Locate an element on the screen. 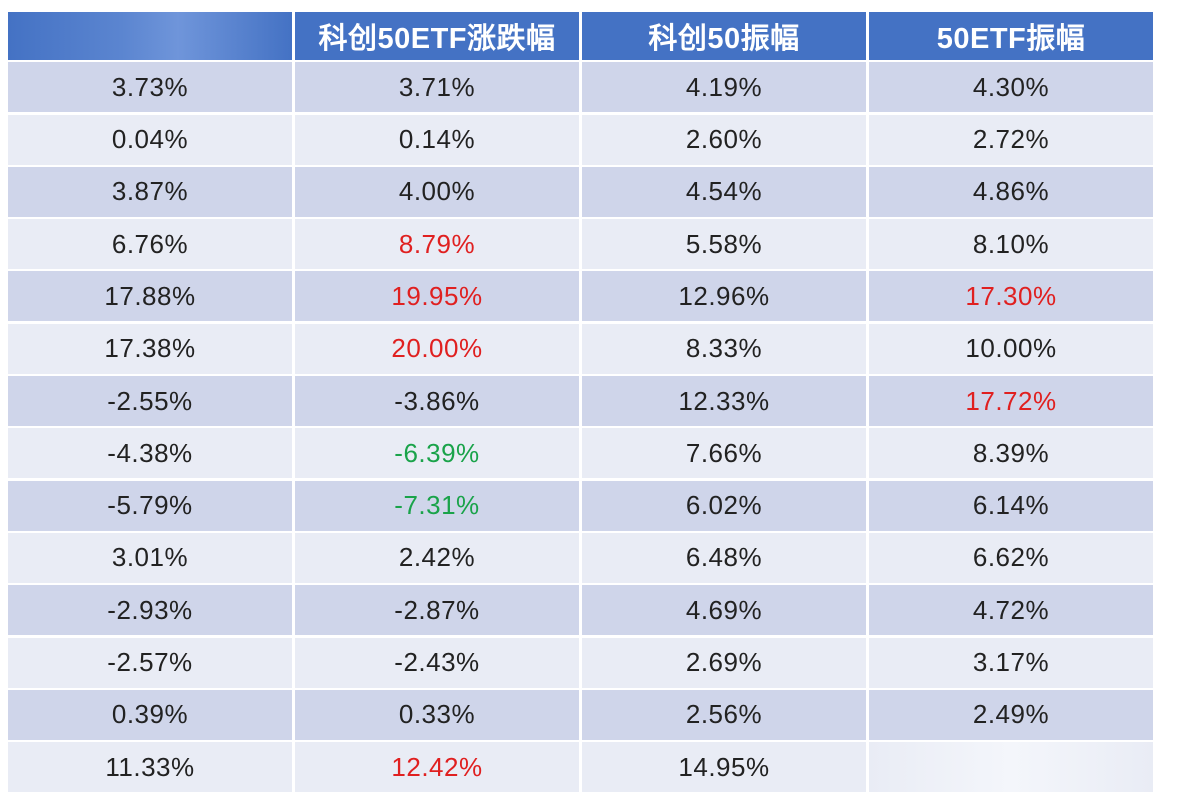  table-cell: 8.39% is located at coordinates (1011, 453).